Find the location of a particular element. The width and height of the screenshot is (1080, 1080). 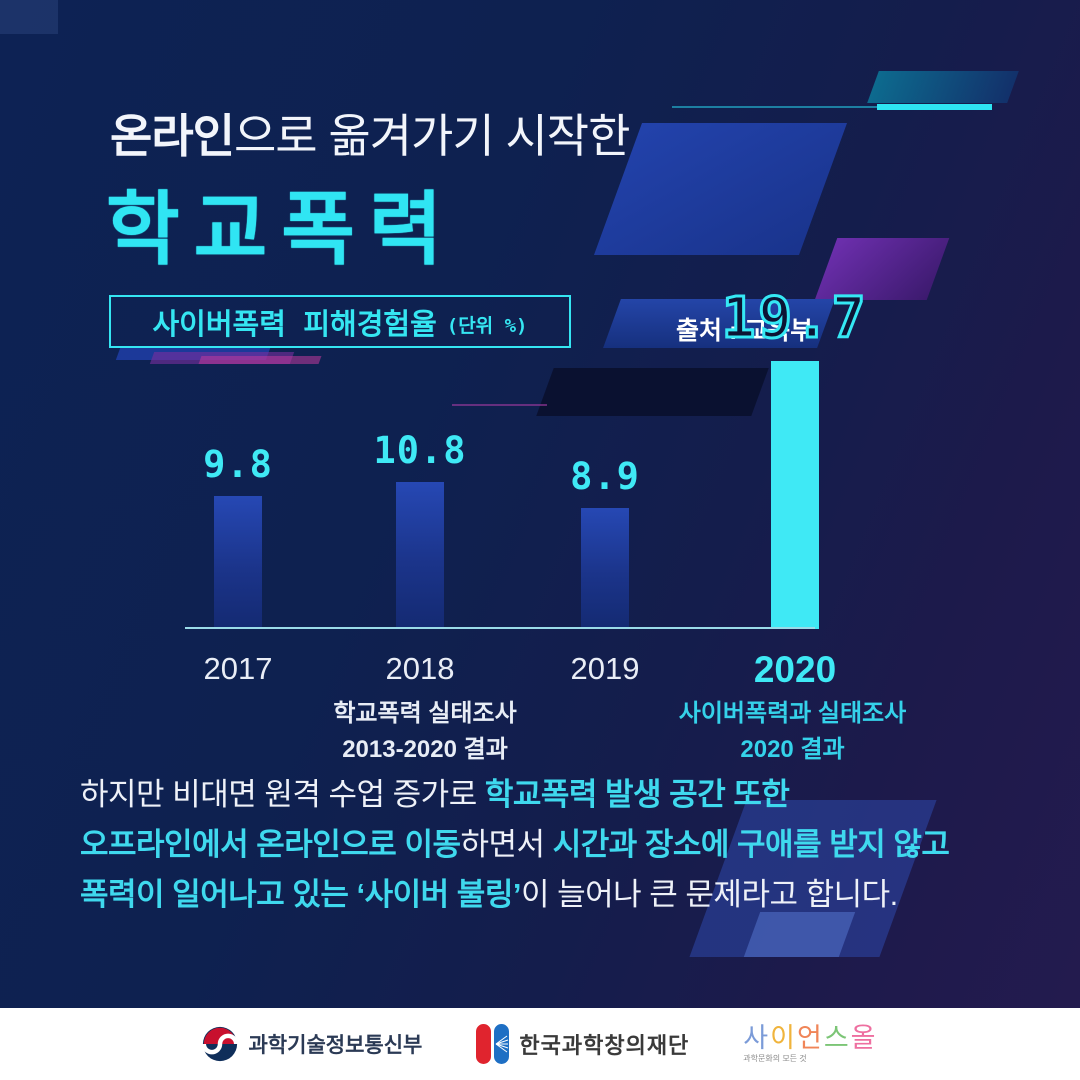

scienceall-letter-5: 올 is located at coordinates (864, 1038).